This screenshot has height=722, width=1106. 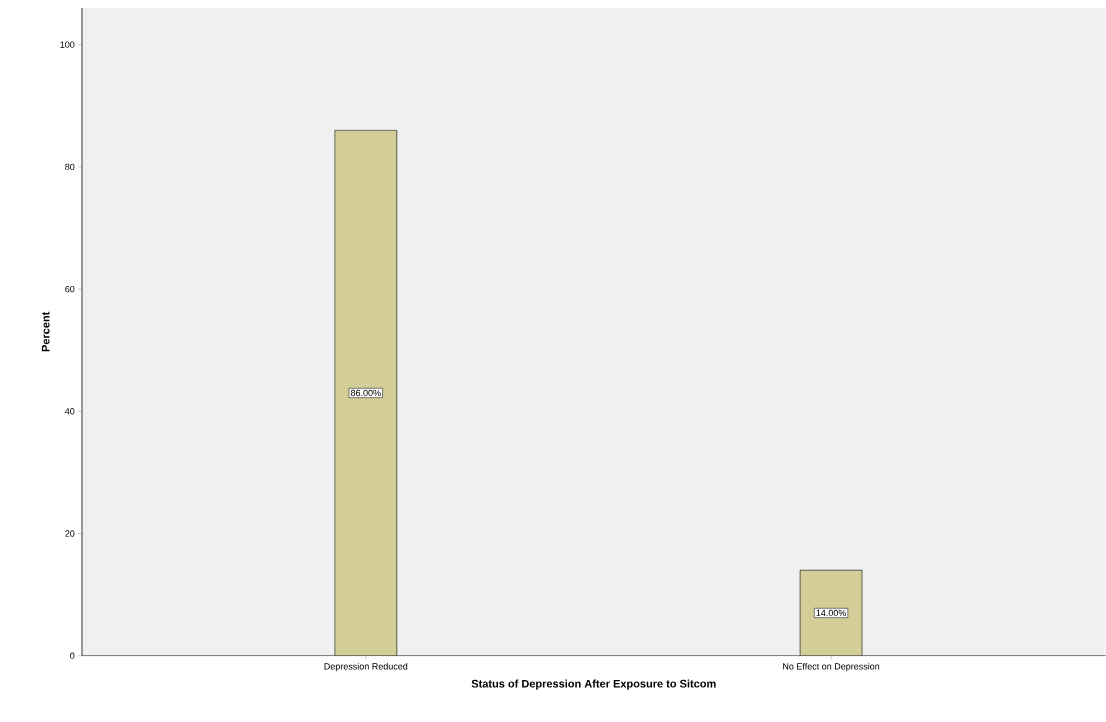 What do you see at coordinates (831, 613) in the screenshot?
I see `data-label: 14.00%` at bounding box center [831, 613].